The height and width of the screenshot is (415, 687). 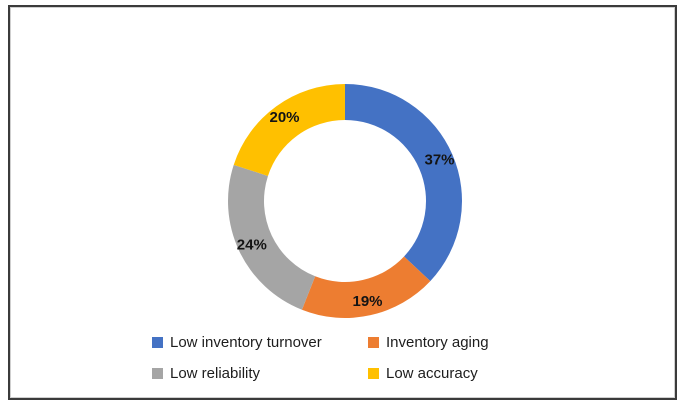 I want to click on legend-item-inventory-aging: Inventory aging, so click(x=428, y=342).